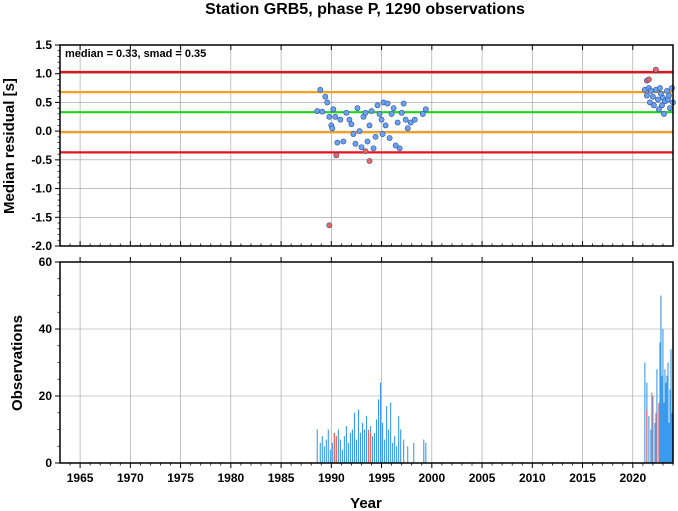  I want to click on y-tick-label: 1.5, so click(43, 45).